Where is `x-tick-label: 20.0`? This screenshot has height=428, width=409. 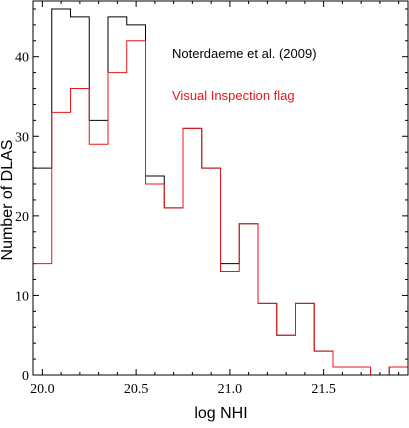
x-tick-label: 20.0 is located at coordinates (42, 389).